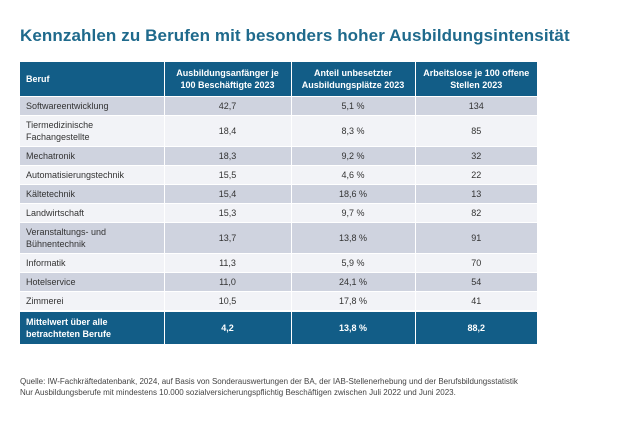  What do you see at coordinates (92, 213) in the screenshot?
I see `cell-beruf: Landwirtschaft` at bounding box center [92, 213].